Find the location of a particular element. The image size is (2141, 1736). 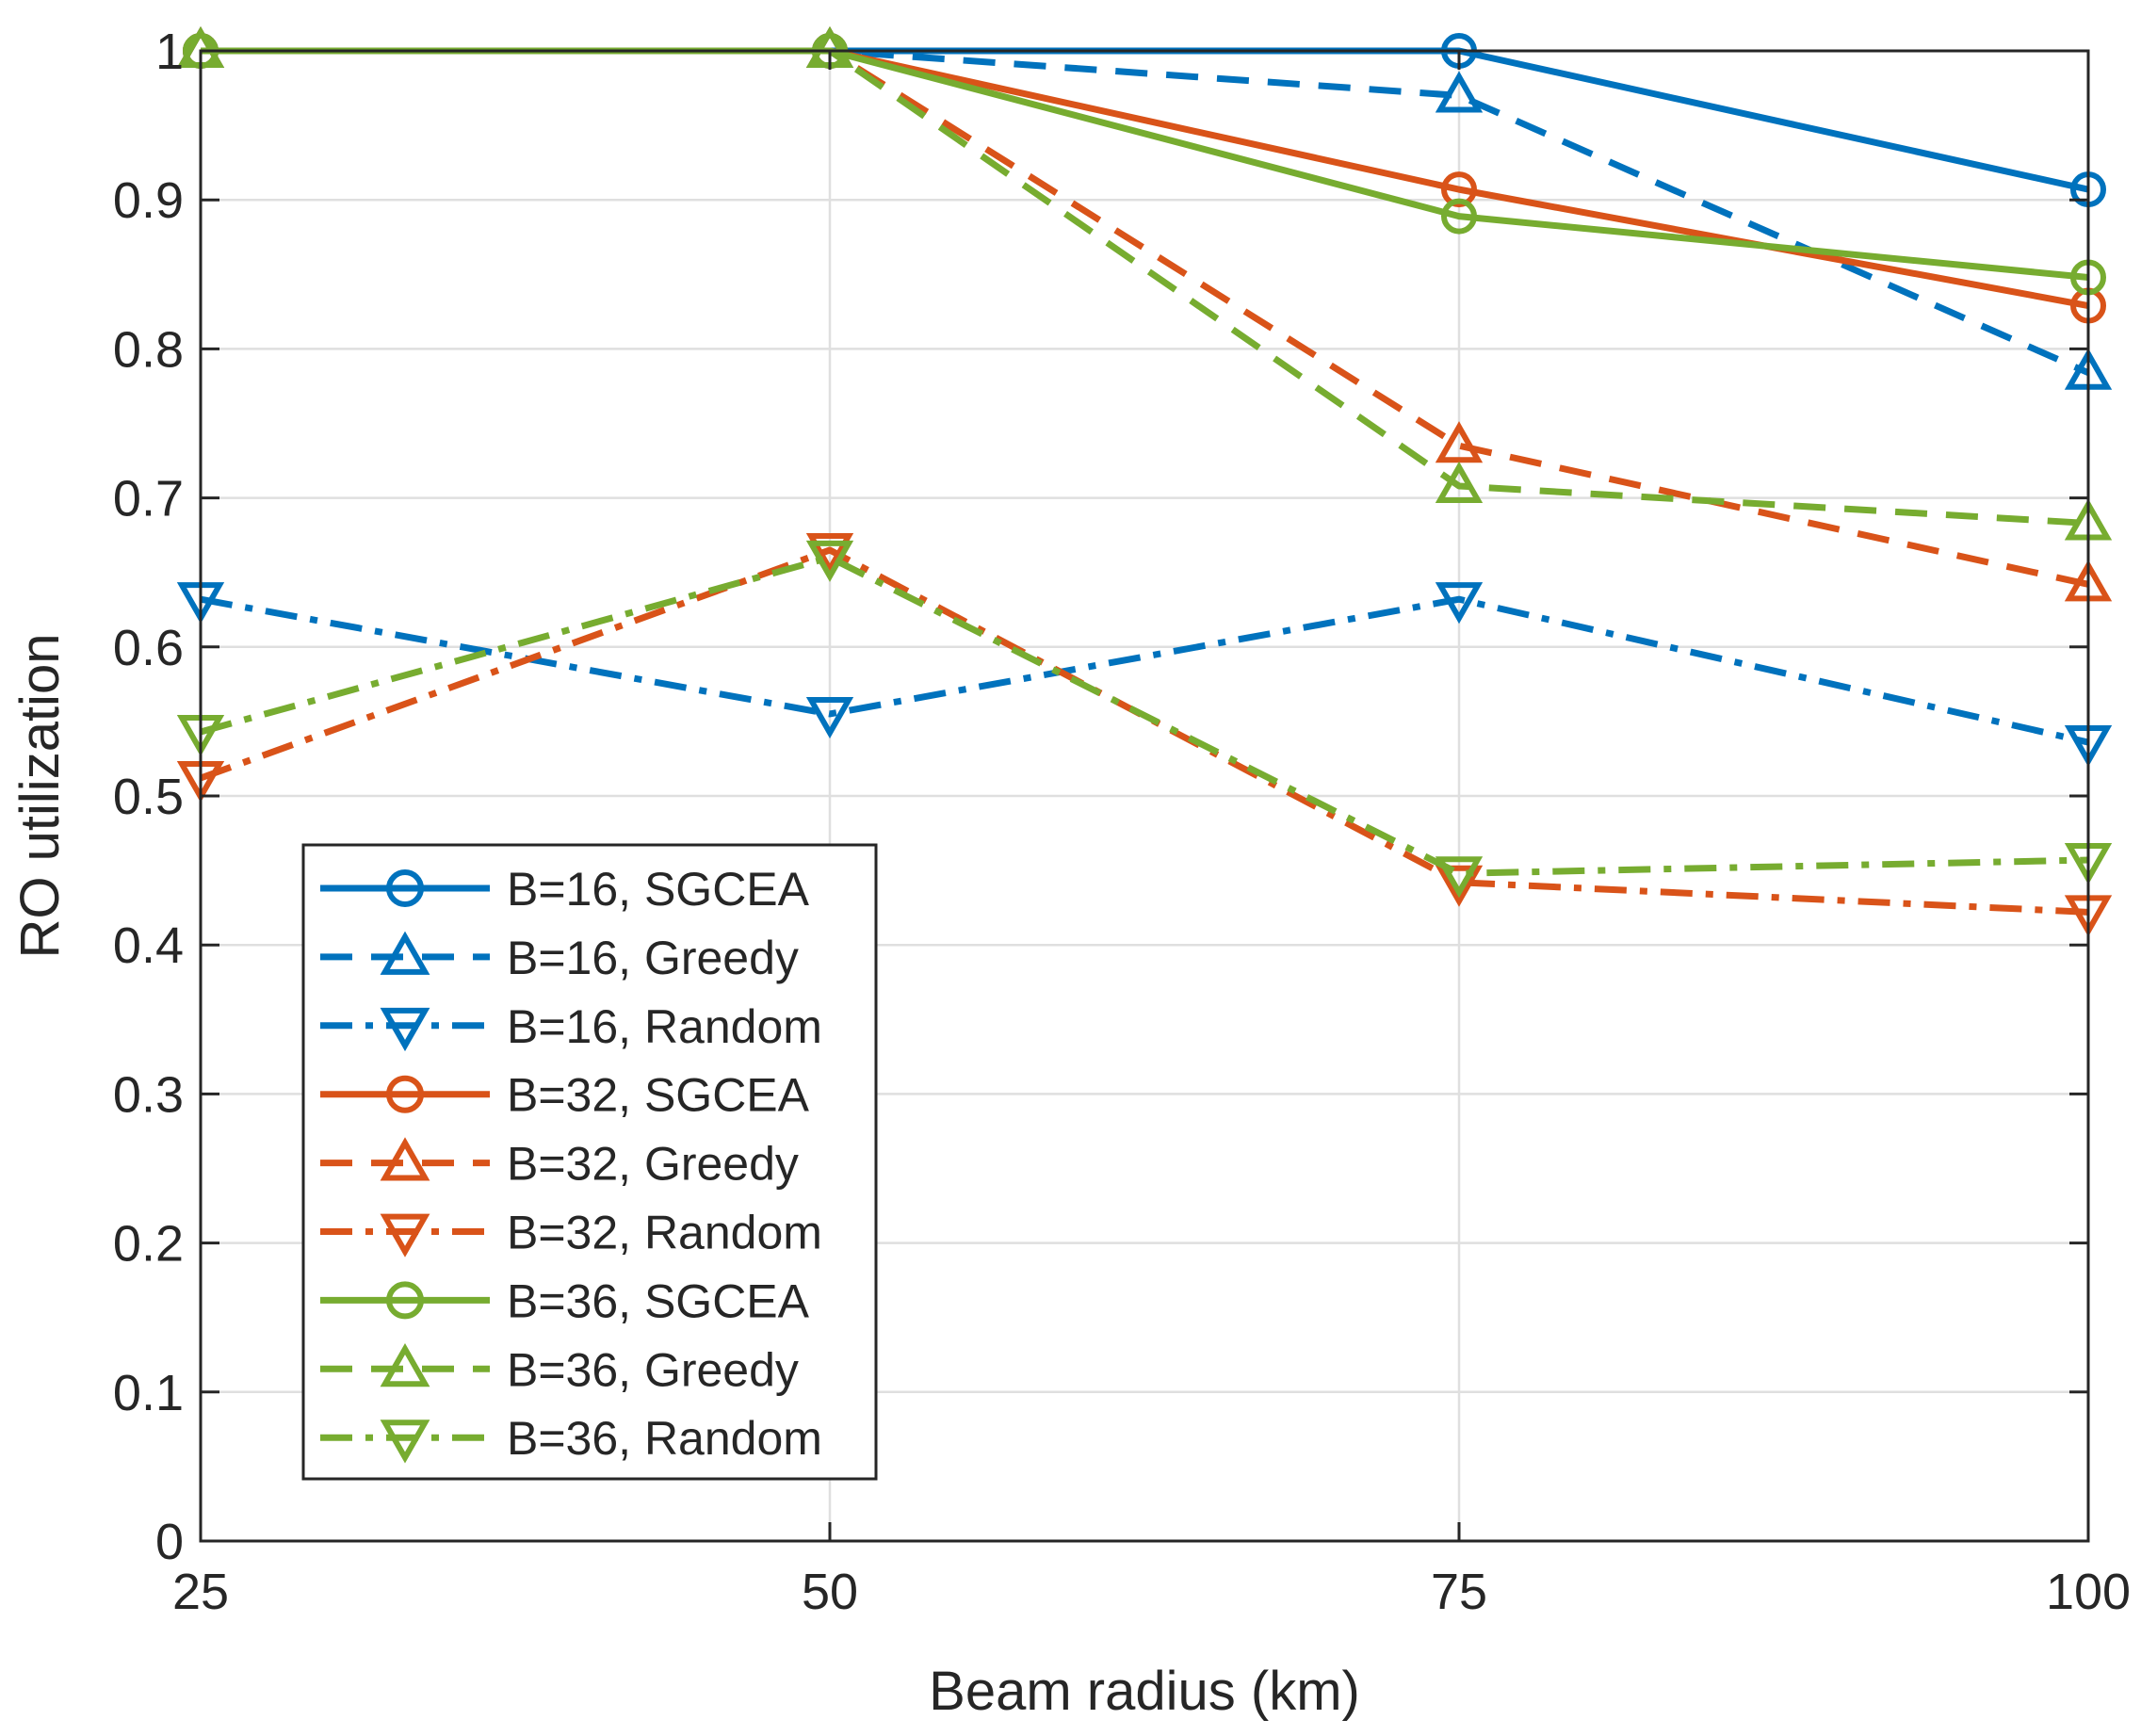

legend-label: B=32, Random is located at coordinates (664, 1233).